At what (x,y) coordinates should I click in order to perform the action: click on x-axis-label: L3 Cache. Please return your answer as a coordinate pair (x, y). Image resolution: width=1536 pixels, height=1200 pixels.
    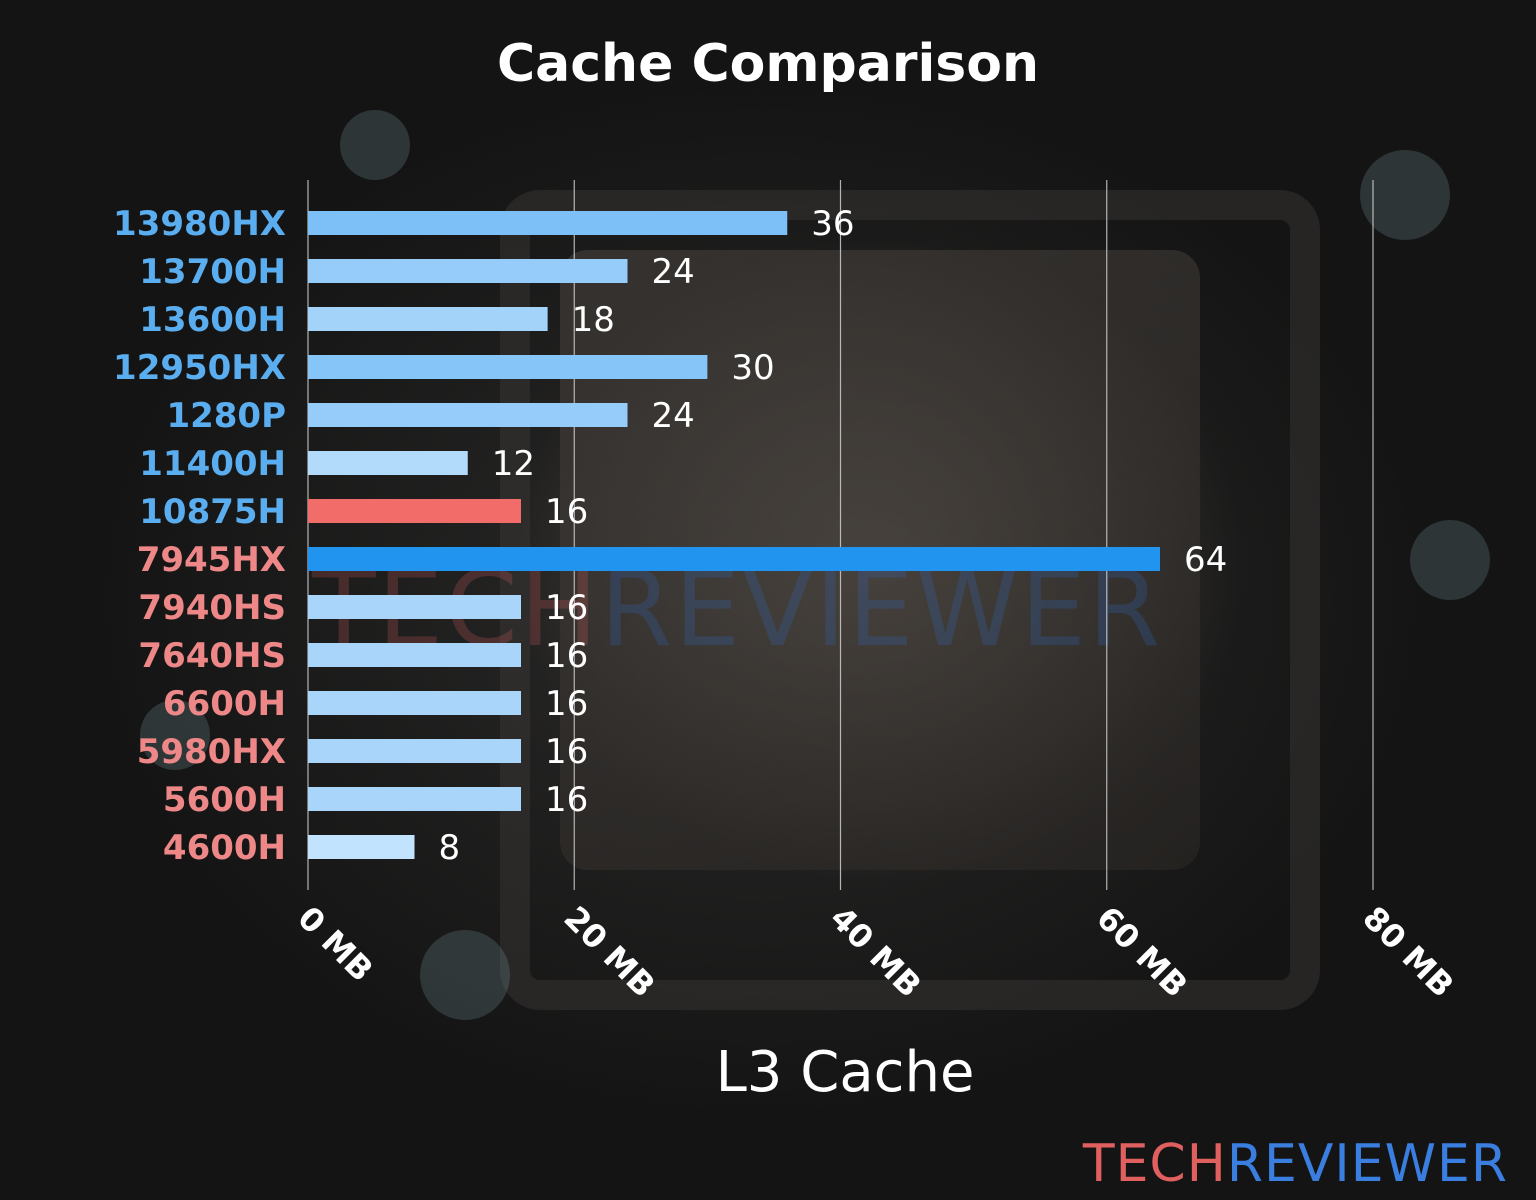
    Looking at the image, I should click on (845, 1072).